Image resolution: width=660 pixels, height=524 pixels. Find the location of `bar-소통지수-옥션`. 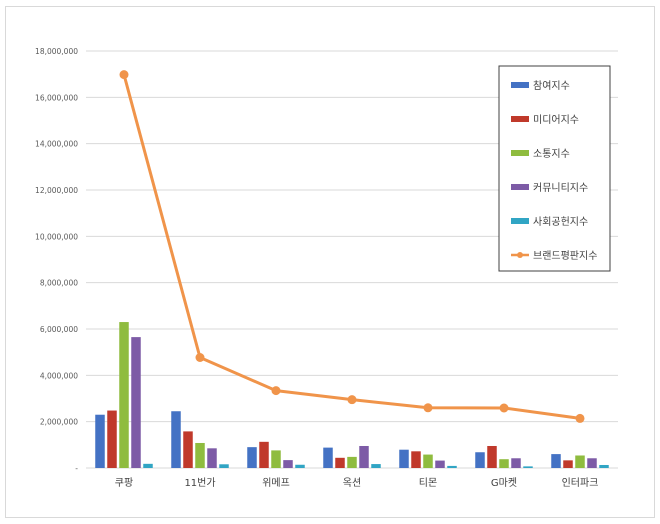

bar-소통지수-옥션 is located at coordinates (352, 462).